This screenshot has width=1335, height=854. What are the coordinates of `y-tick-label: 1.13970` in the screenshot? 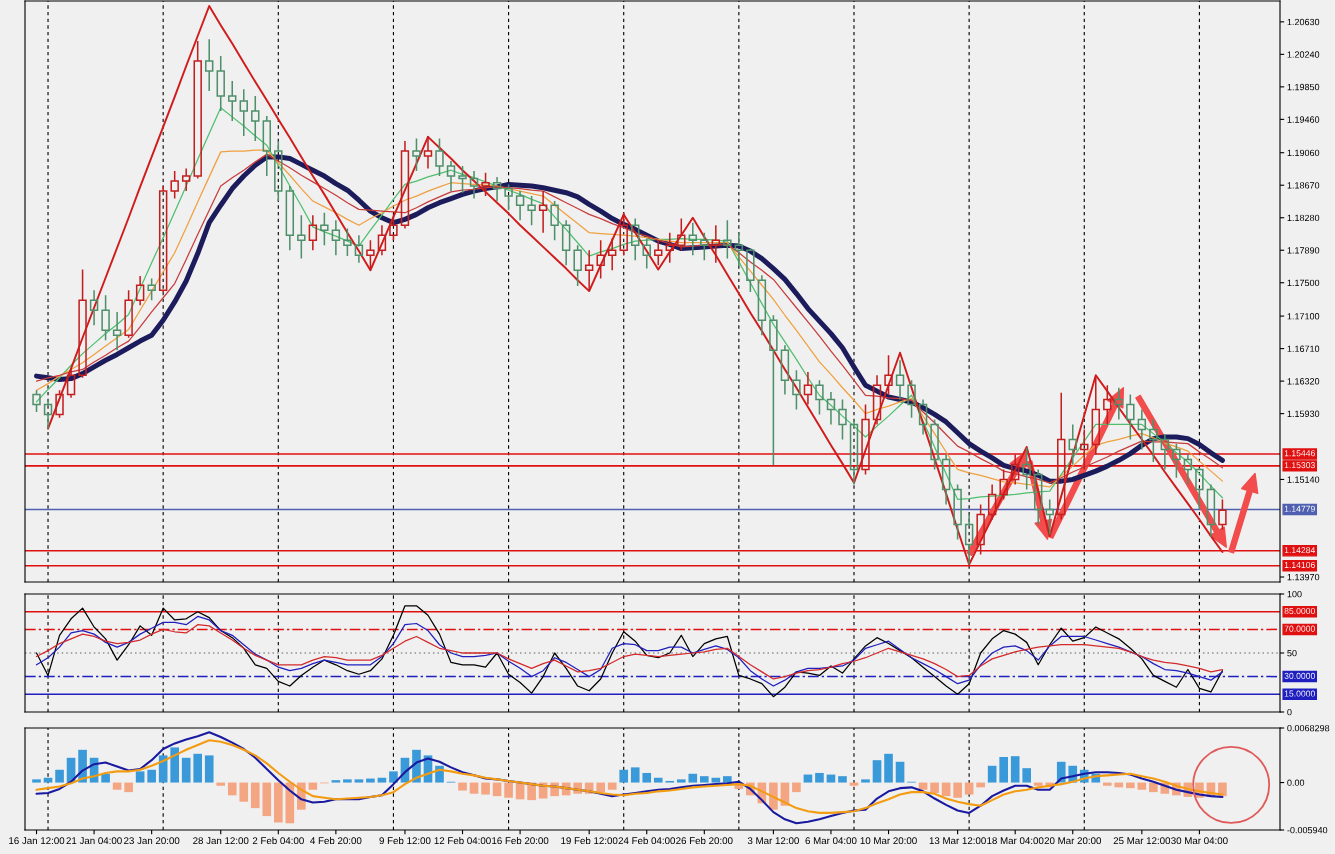 It's located at (1303, 577).